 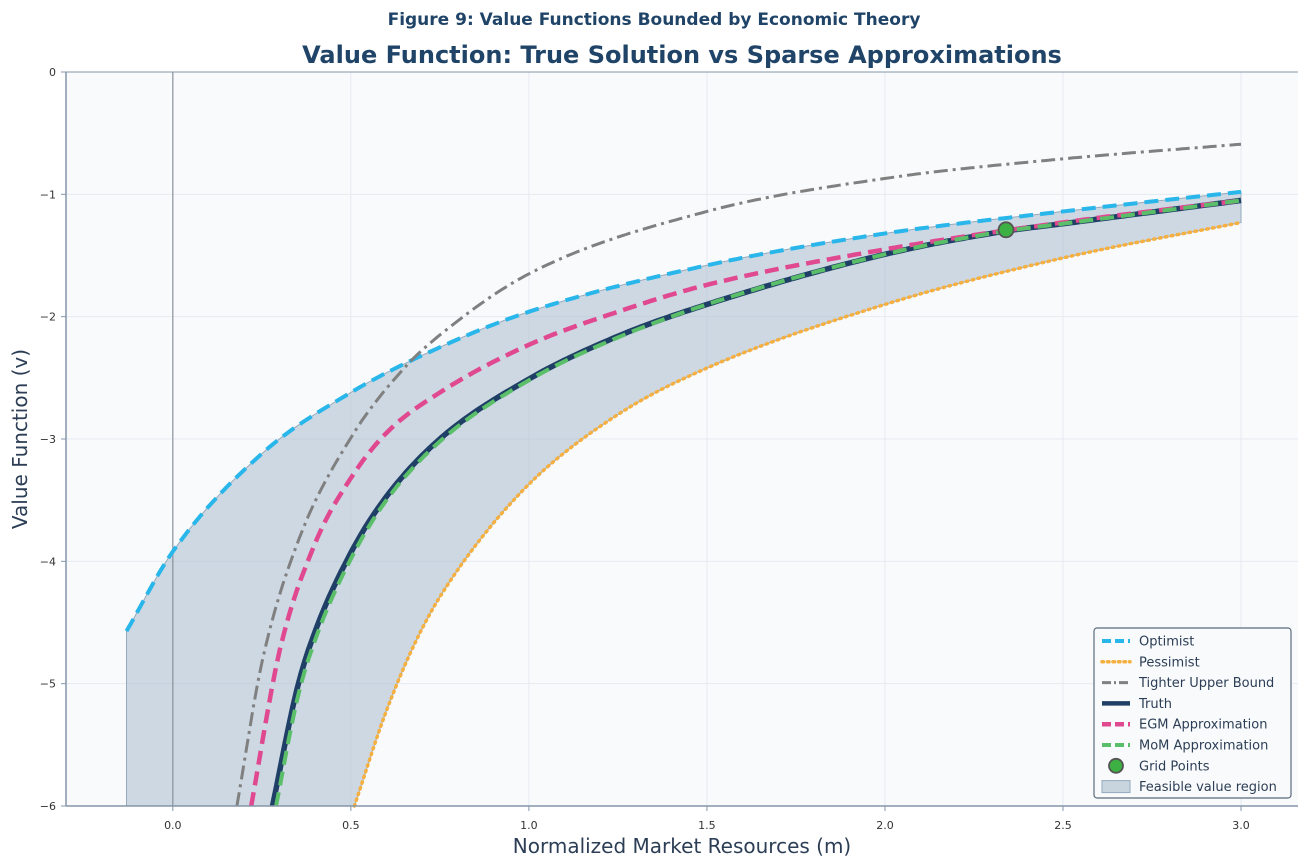 What do you see at coordinates (1203, 746) in the screenshot?
I see `legend-label-mom: MoM Approximation` at bounding box center [1203, 746].